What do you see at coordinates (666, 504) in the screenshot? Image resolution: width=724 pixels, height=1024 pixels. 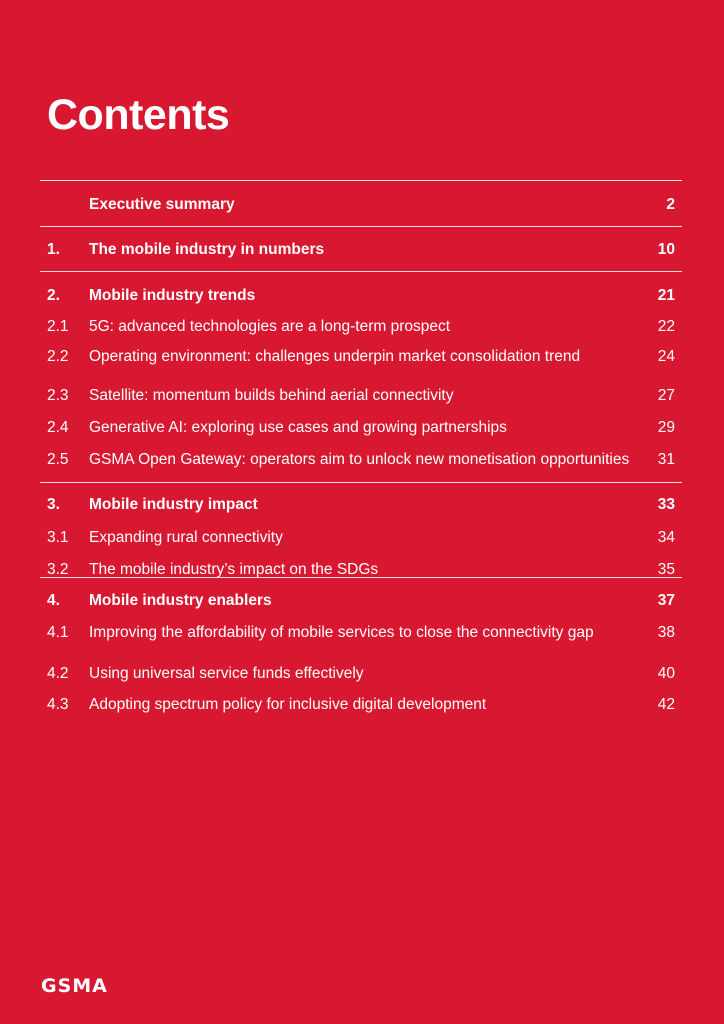 I see `toc-entry-page: 33` at bounding box center [666, 504].